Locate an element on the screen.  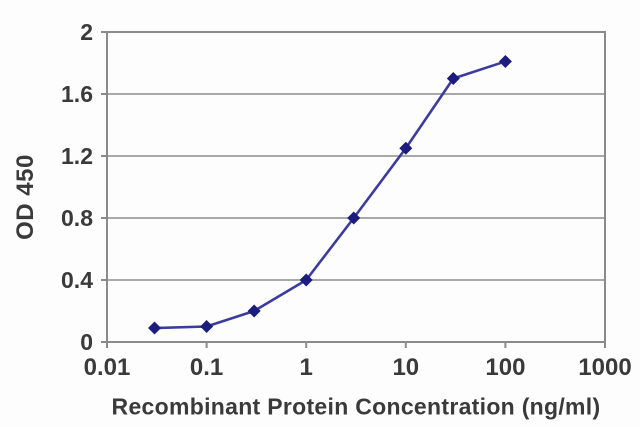
x-tick-label: 100 is located at coordinates (505, 367).